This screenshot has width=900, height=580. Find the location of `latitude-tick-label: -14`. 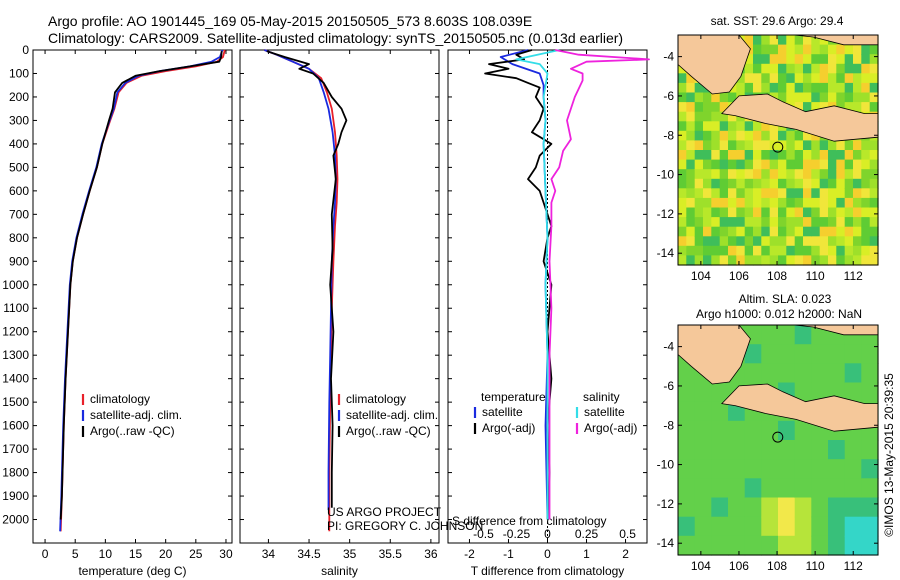

latitude-tick-label: -14 is located at coordinates (666, 543).